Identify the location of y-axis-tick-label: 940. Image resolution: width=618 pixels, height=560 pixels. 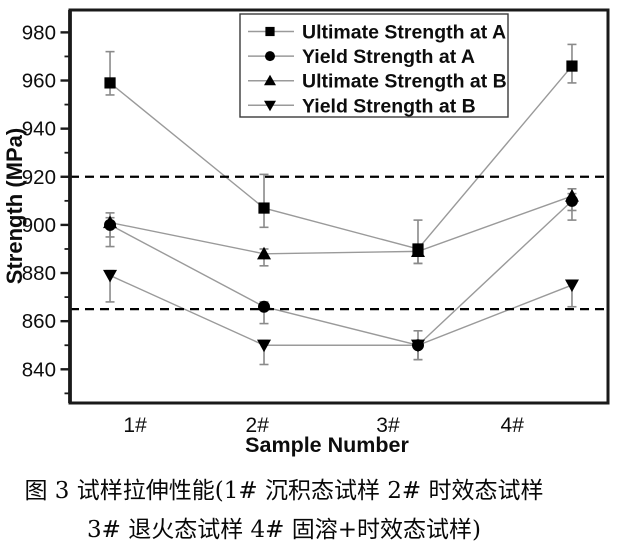
(39, 129).